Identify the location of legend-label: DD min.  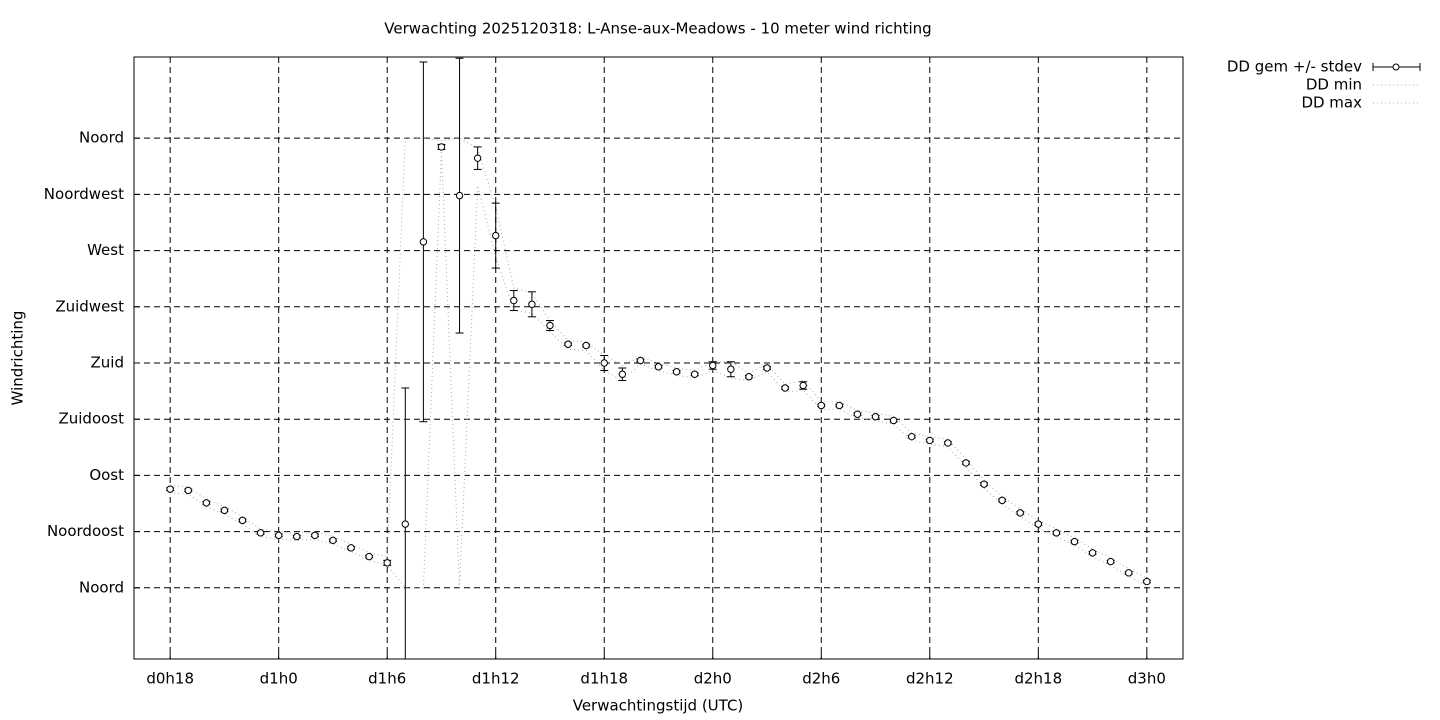
(1334, 85).